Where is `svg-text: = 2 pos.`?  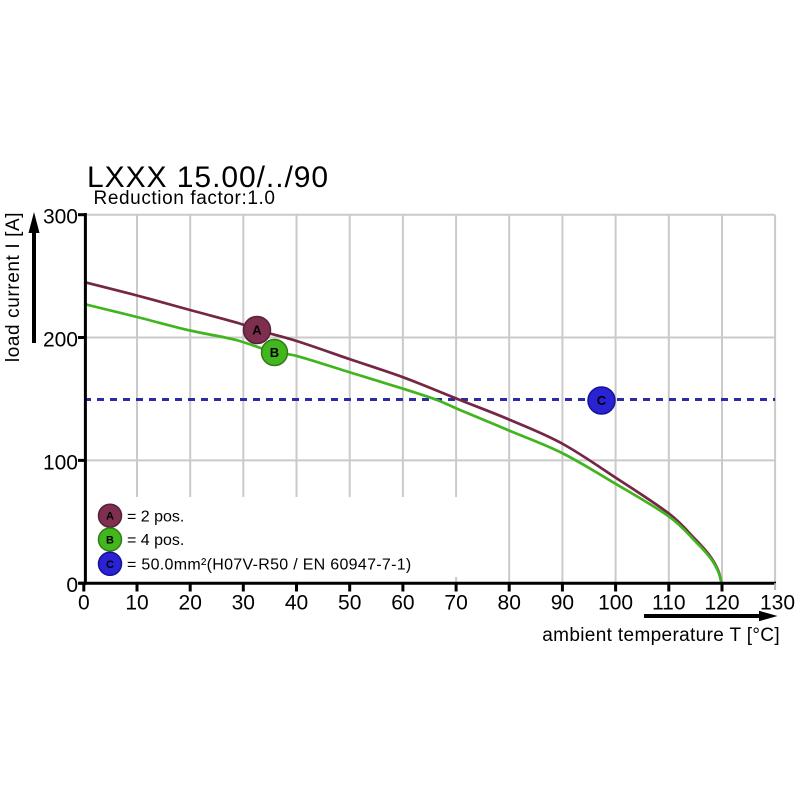 svg-text: = 2 pos. is located at coordinates (155, 516).